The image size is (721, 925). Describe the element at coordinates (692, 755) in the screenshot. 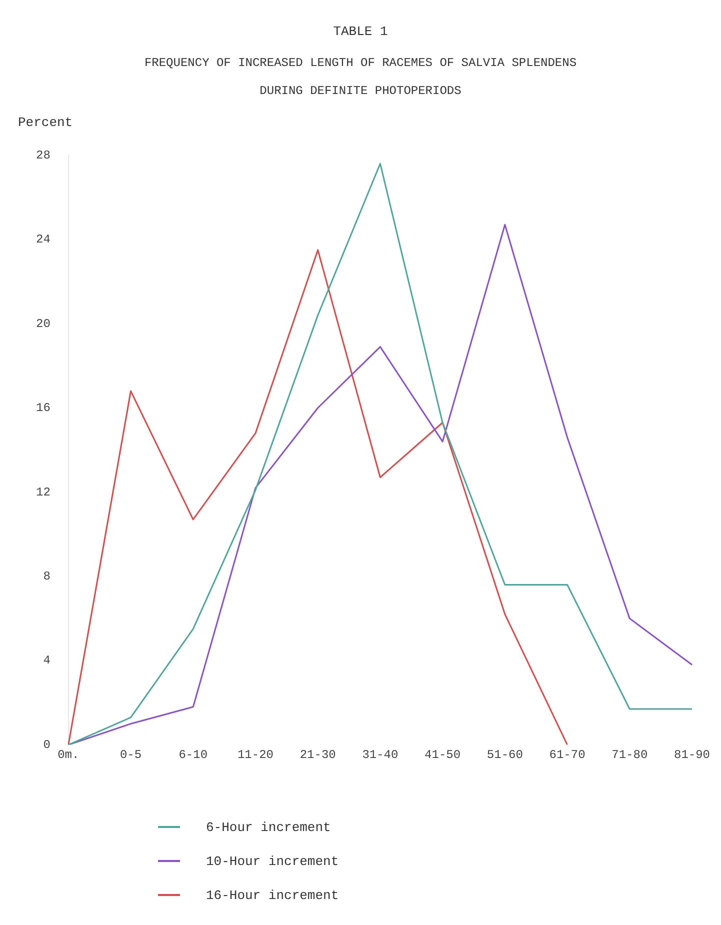

I see `x-tick-label: 81-90` at that location.